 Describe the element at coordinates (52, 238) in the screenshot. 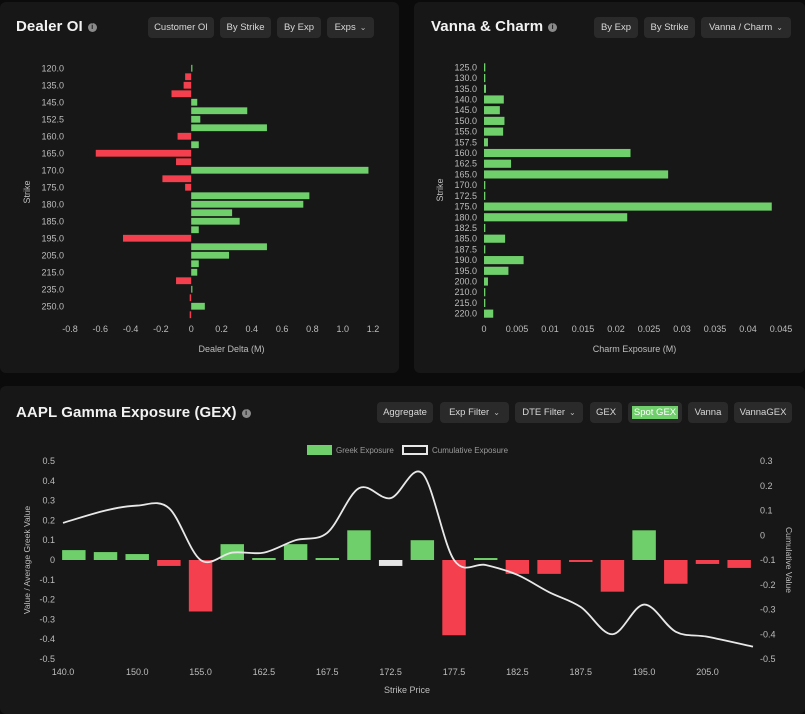

I see `y-tick-label: 195.0` at that location.